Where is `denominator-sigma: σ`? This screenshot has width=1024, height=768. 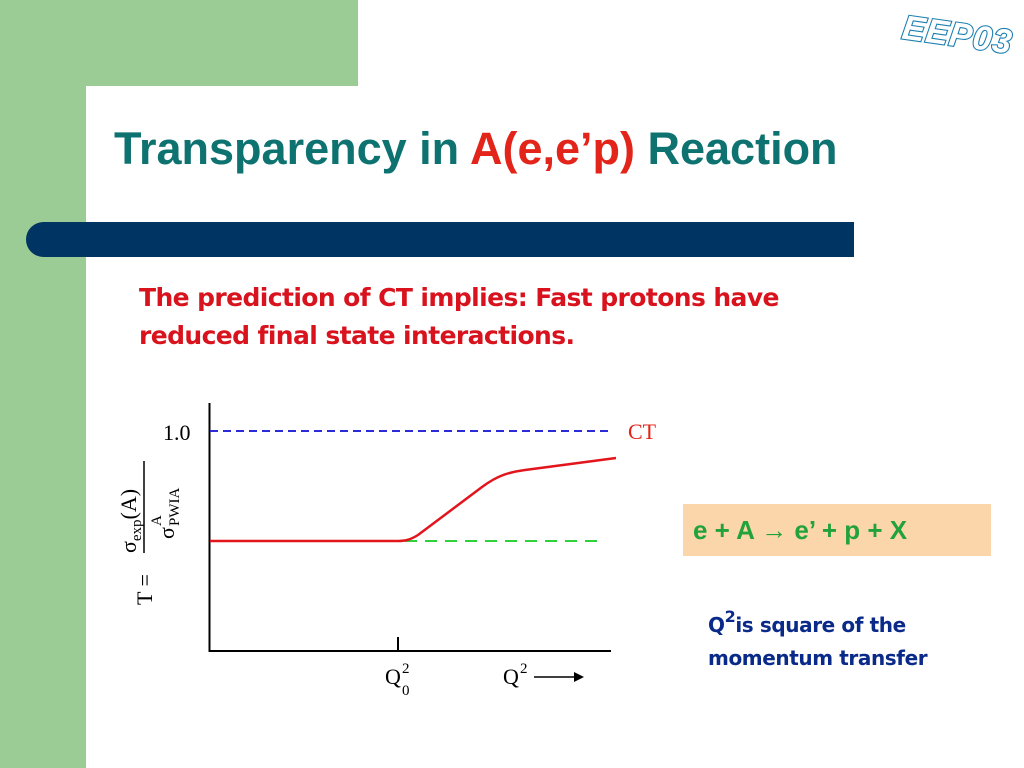
denominator-sigma: σ is located at coordinates (166, 533).